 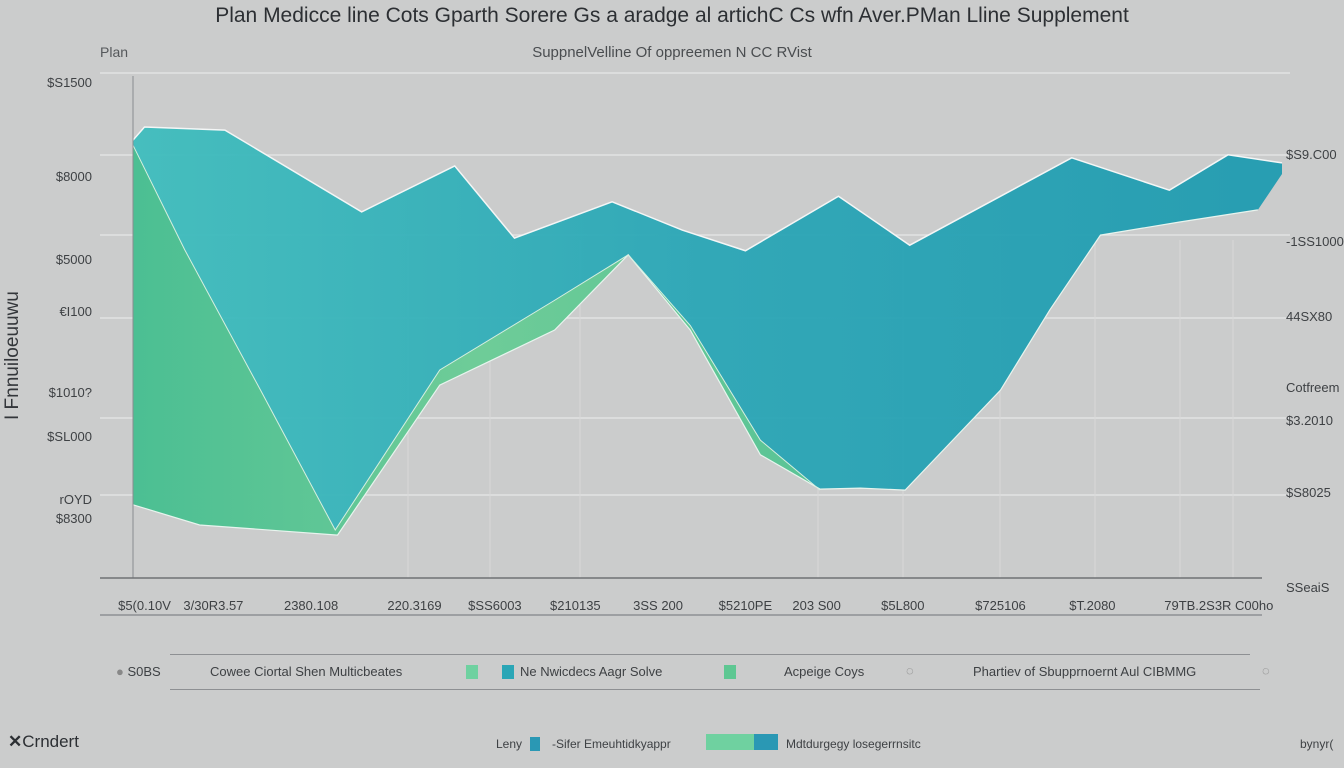 I want to click on y-tick-label-right: $3.2010, so click(x=1309, y=420).